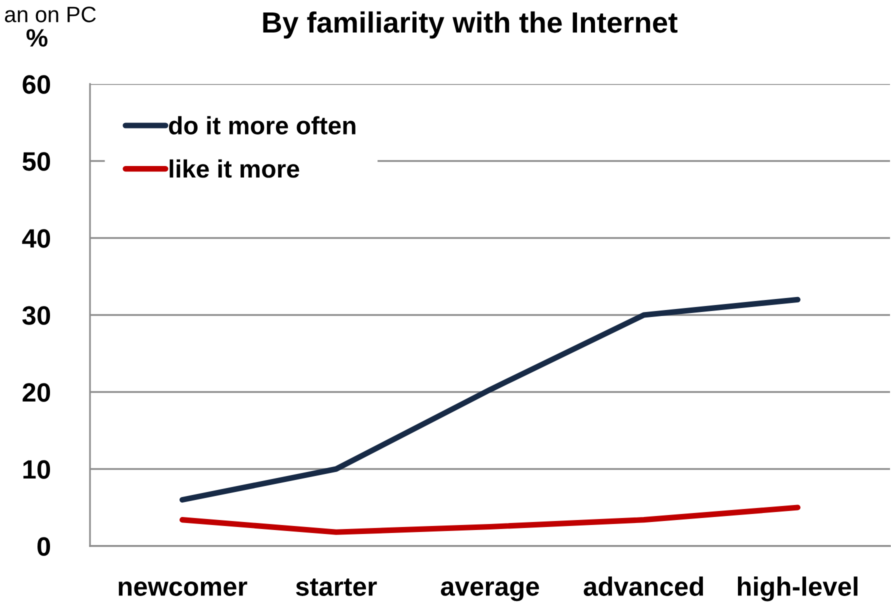  I want to click on y-tick-label: 60, so click(36, 84).